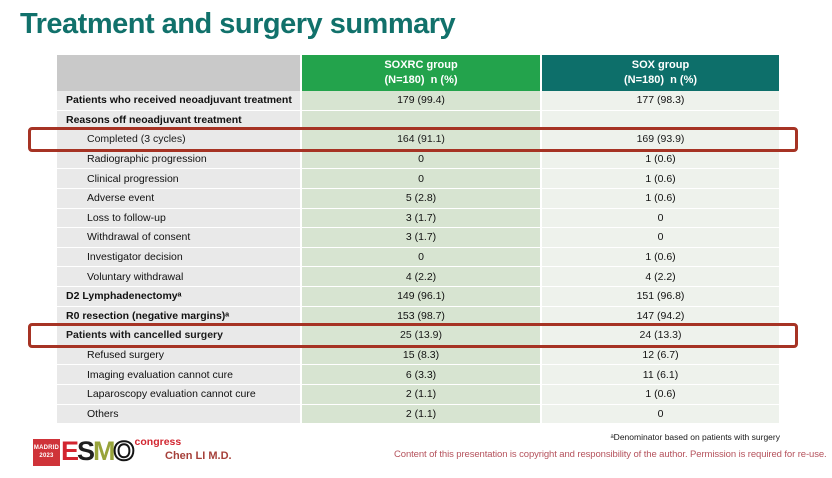 The height and width of the screenshot is (478, 832). What do you see at coordinates (158, 442) in the screenshot?
I see `congress-label: congress` at bounding box center [158, 442].